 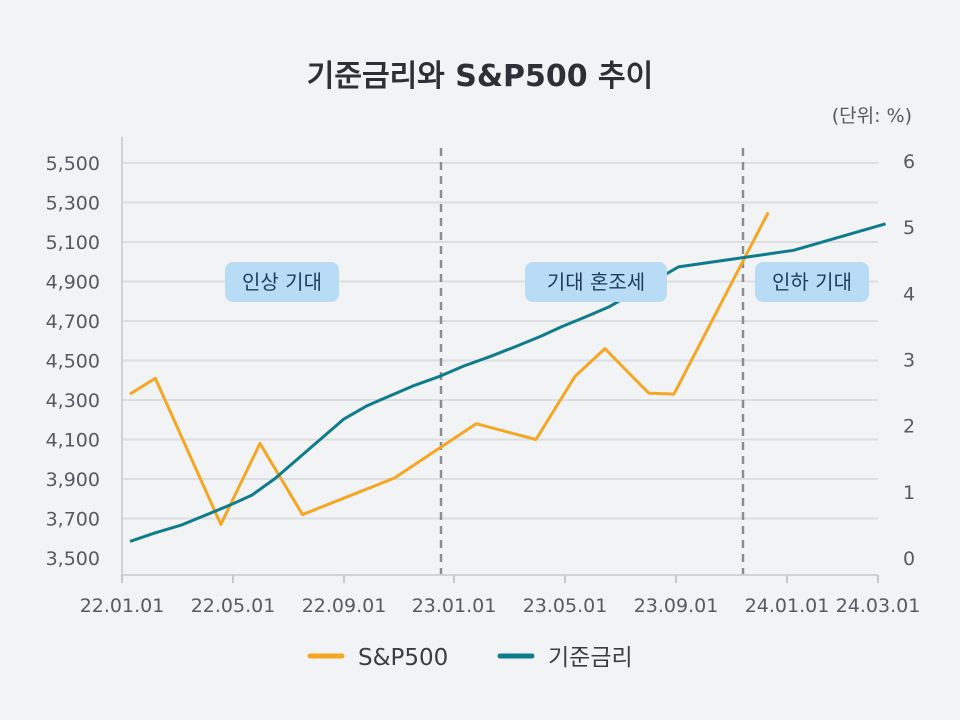 What do you see at coordinates (73, 164) in the screenshot?
I see `y-left-tick-label: 5,500` at bounding box center [73, 164].